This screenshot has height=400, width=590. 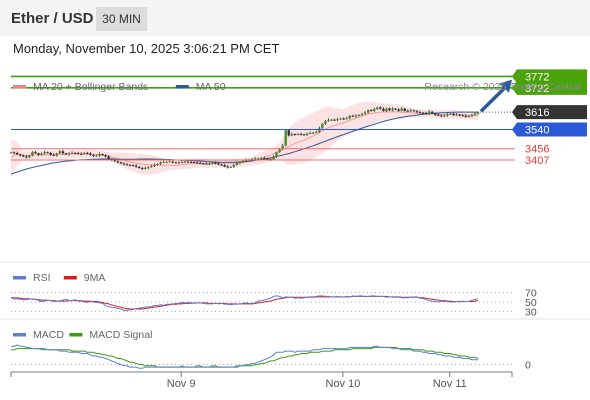 What do you see at coordinates (19, 335) in the screenshot?
I see `macd-legend-swatch` at bounding box center [19, 335].